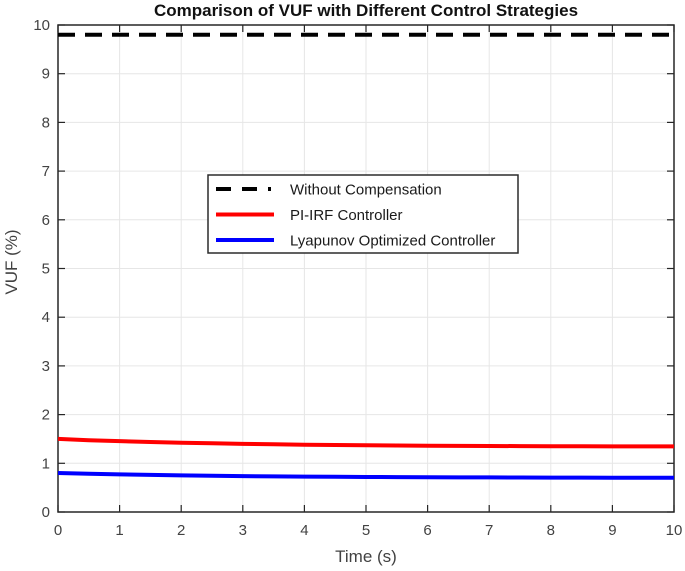 The image size is (685, 571). Describe the element at coordinates (551, 530) in the screenshot. I see `x-tick-label: 8` at that location.